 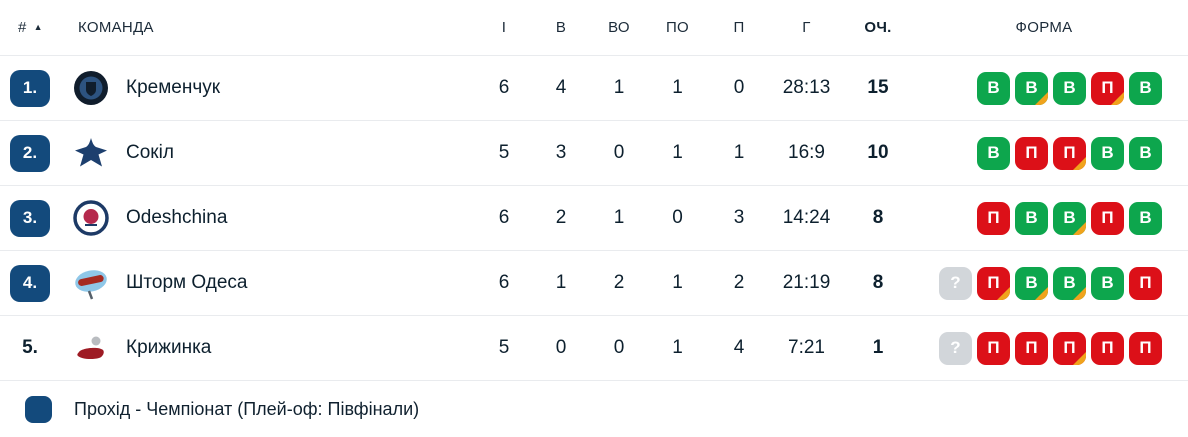 What do you see at coordinates (30, 347) in the screenshot?
I see `rank-badge: 5.` at bounding box center [30, 347].